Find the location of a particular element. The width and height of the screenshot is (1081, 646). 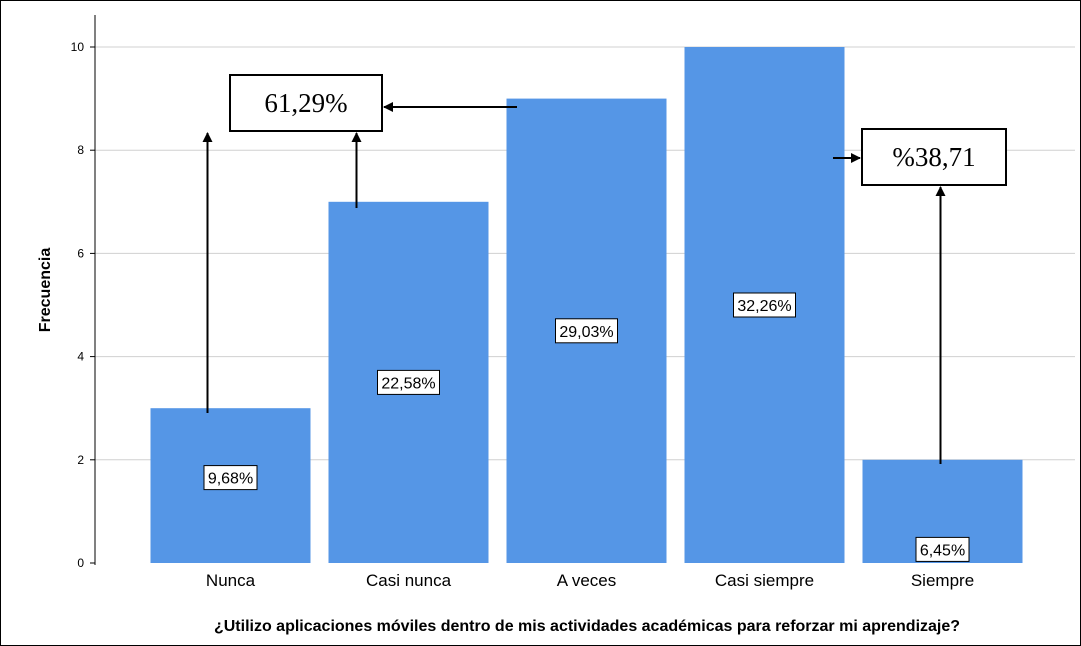

data-label: 22,58% is located at coordinates (408, 383).